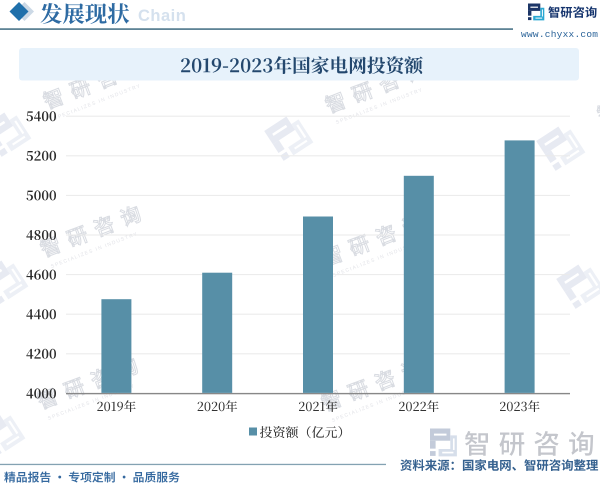 This screenshot has height=485, width=600. Describe the element at coordinates (559, 34) in the screenshot. I see `svg-text: www.chyxx.com` at that location.